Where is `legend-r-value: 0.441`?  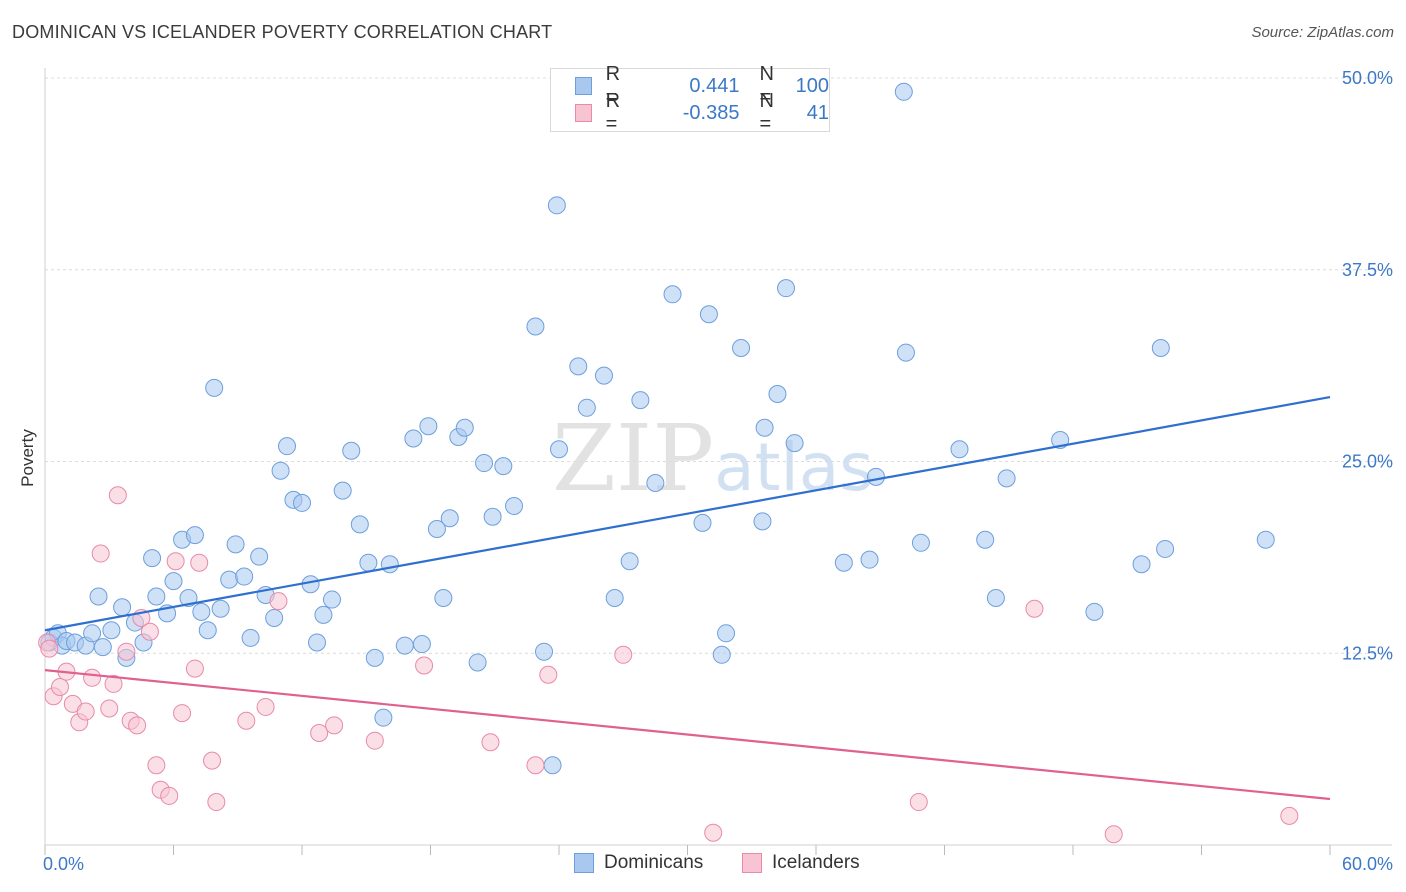 legend-r-value: 0.441 is located at coordinates (714, 85).